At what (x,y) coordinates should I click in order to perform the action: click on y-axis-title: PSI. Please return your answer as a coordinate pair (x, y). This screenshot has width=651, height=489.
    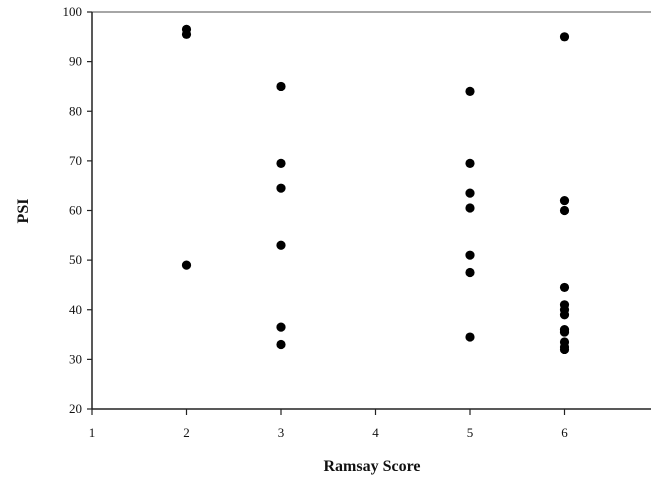
    Looking at the image, I should click on (23, 211).